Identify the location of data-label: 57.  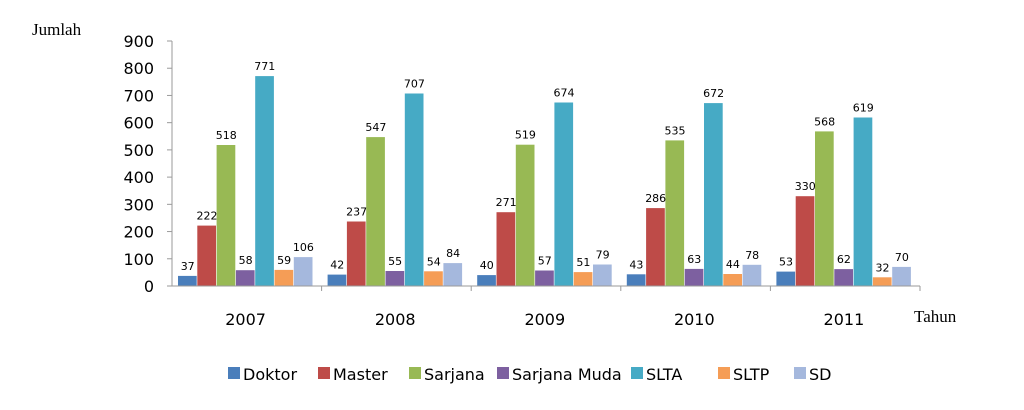
(545, 261).